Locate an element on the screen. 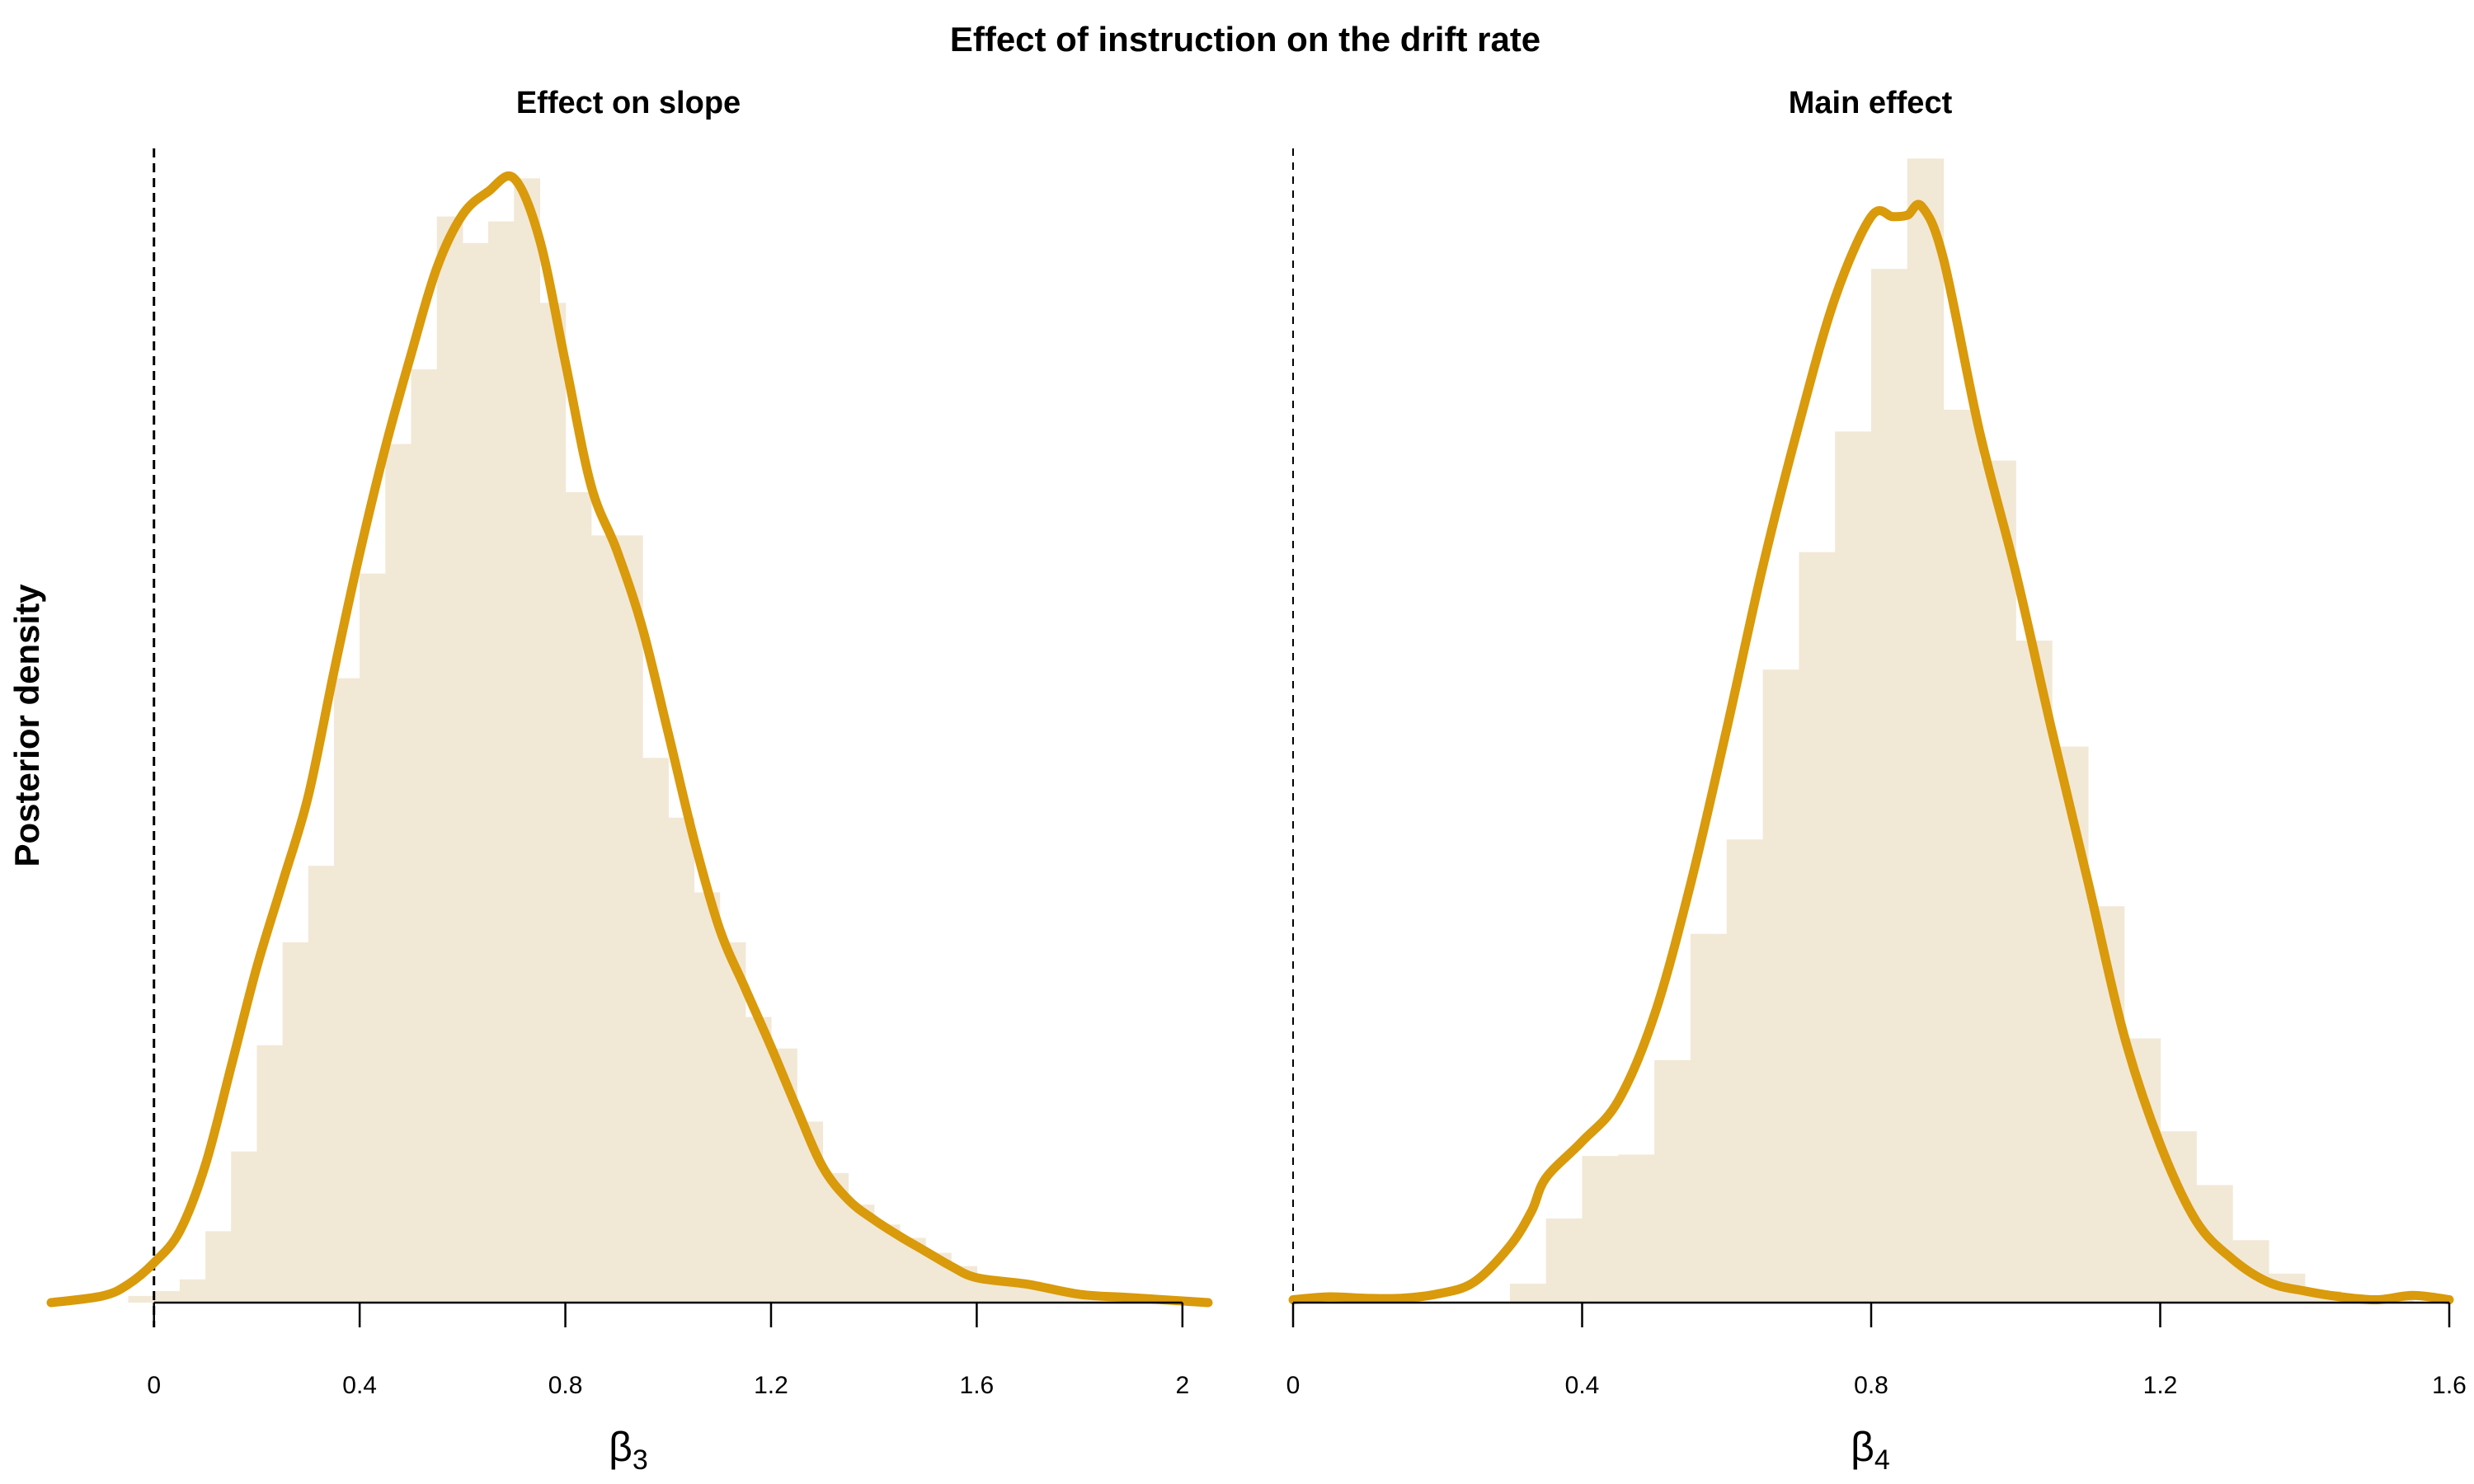  x-axis-label-slope: β3 is located at coordinates (628, 1450).